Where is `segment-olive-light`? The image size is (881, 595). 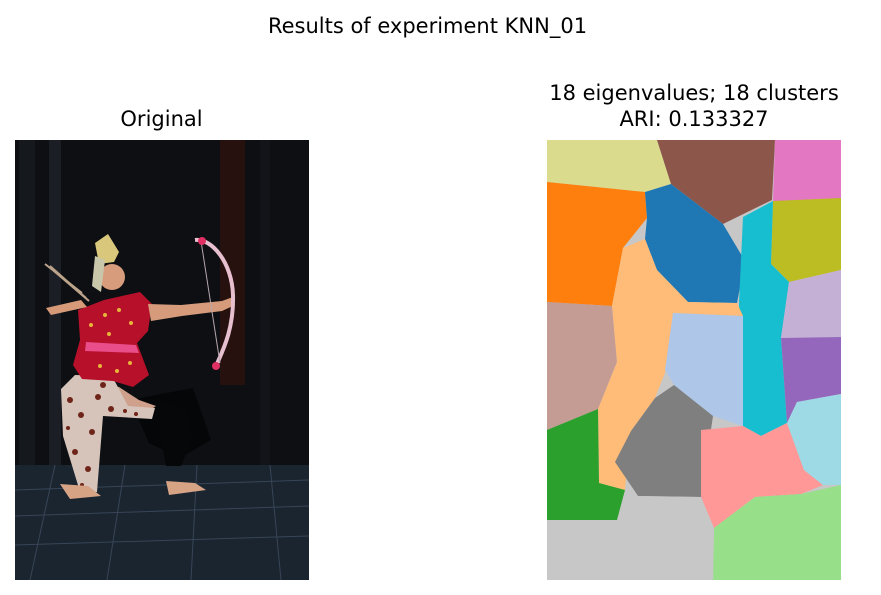
segment-olive-light is located at coordinates (609, 166).